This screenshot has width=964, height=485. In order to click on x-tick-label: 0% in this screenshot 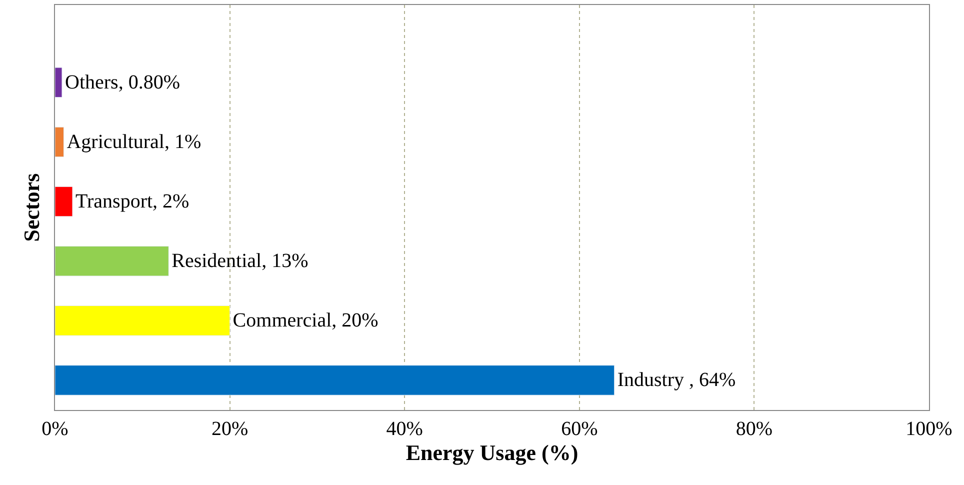, I will do `click(55, 429)`.